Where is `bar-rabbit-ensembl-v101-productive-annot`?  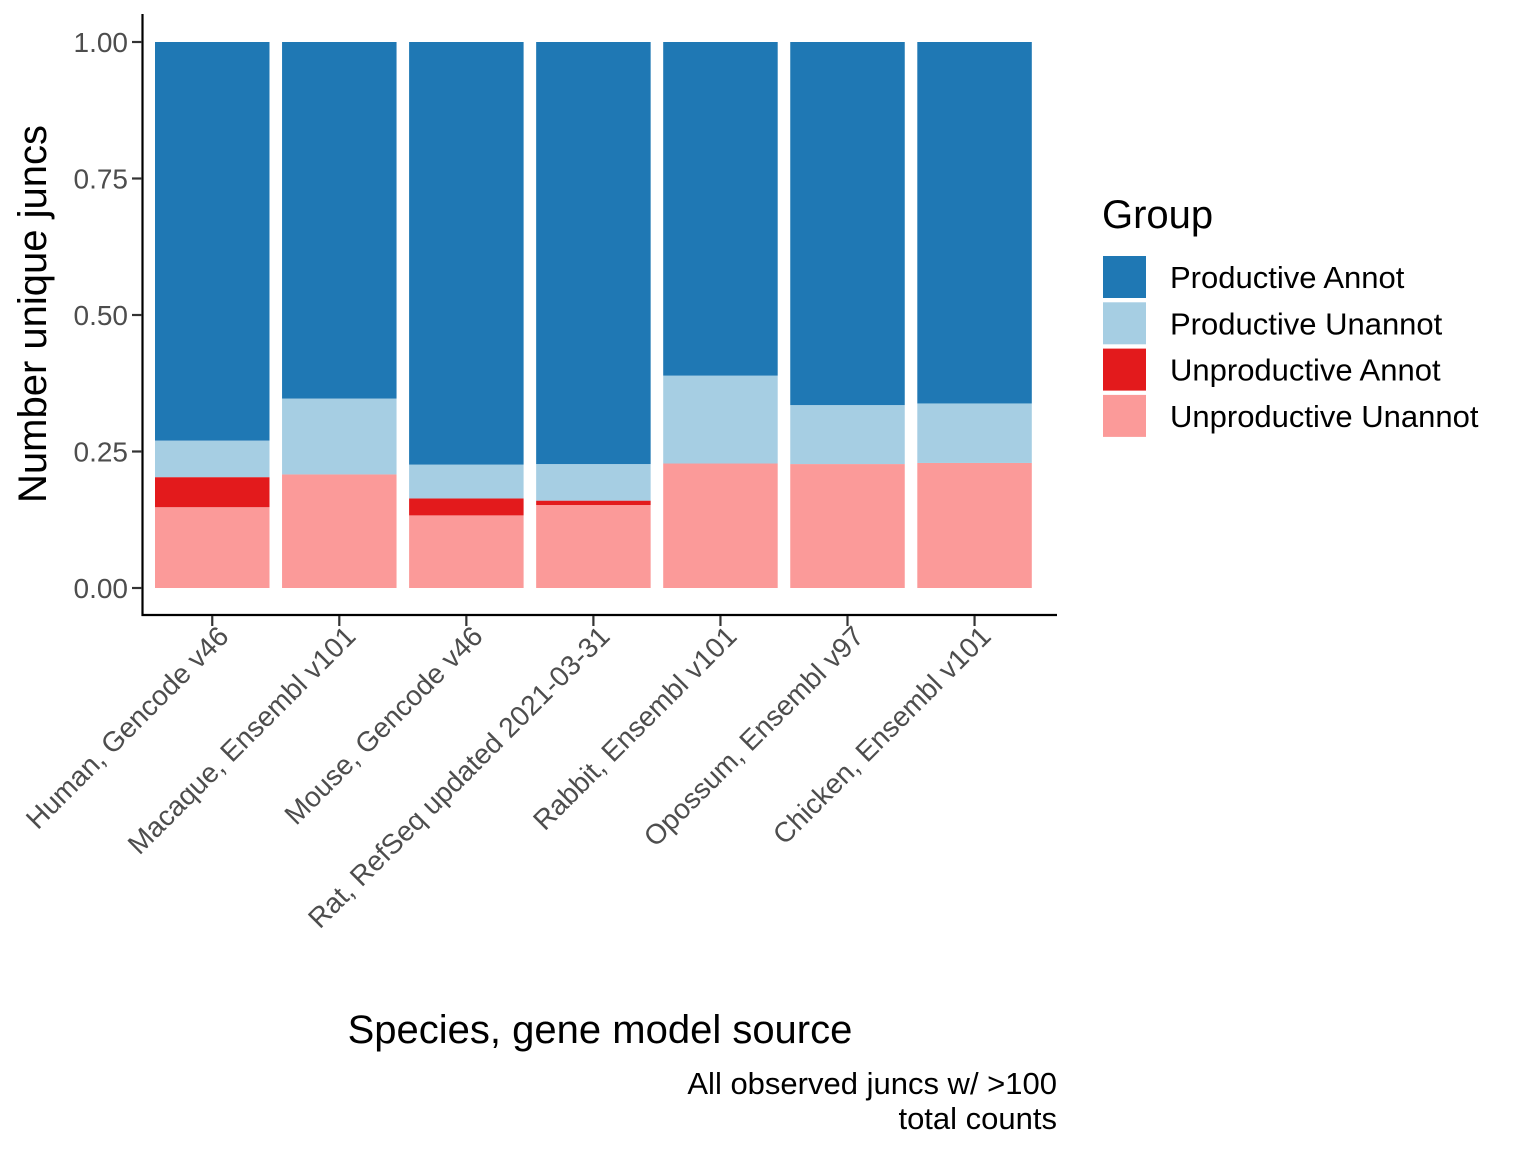
bar-rabbit-ensembl-v101-productive-annot is located at coordinates (720, 209).